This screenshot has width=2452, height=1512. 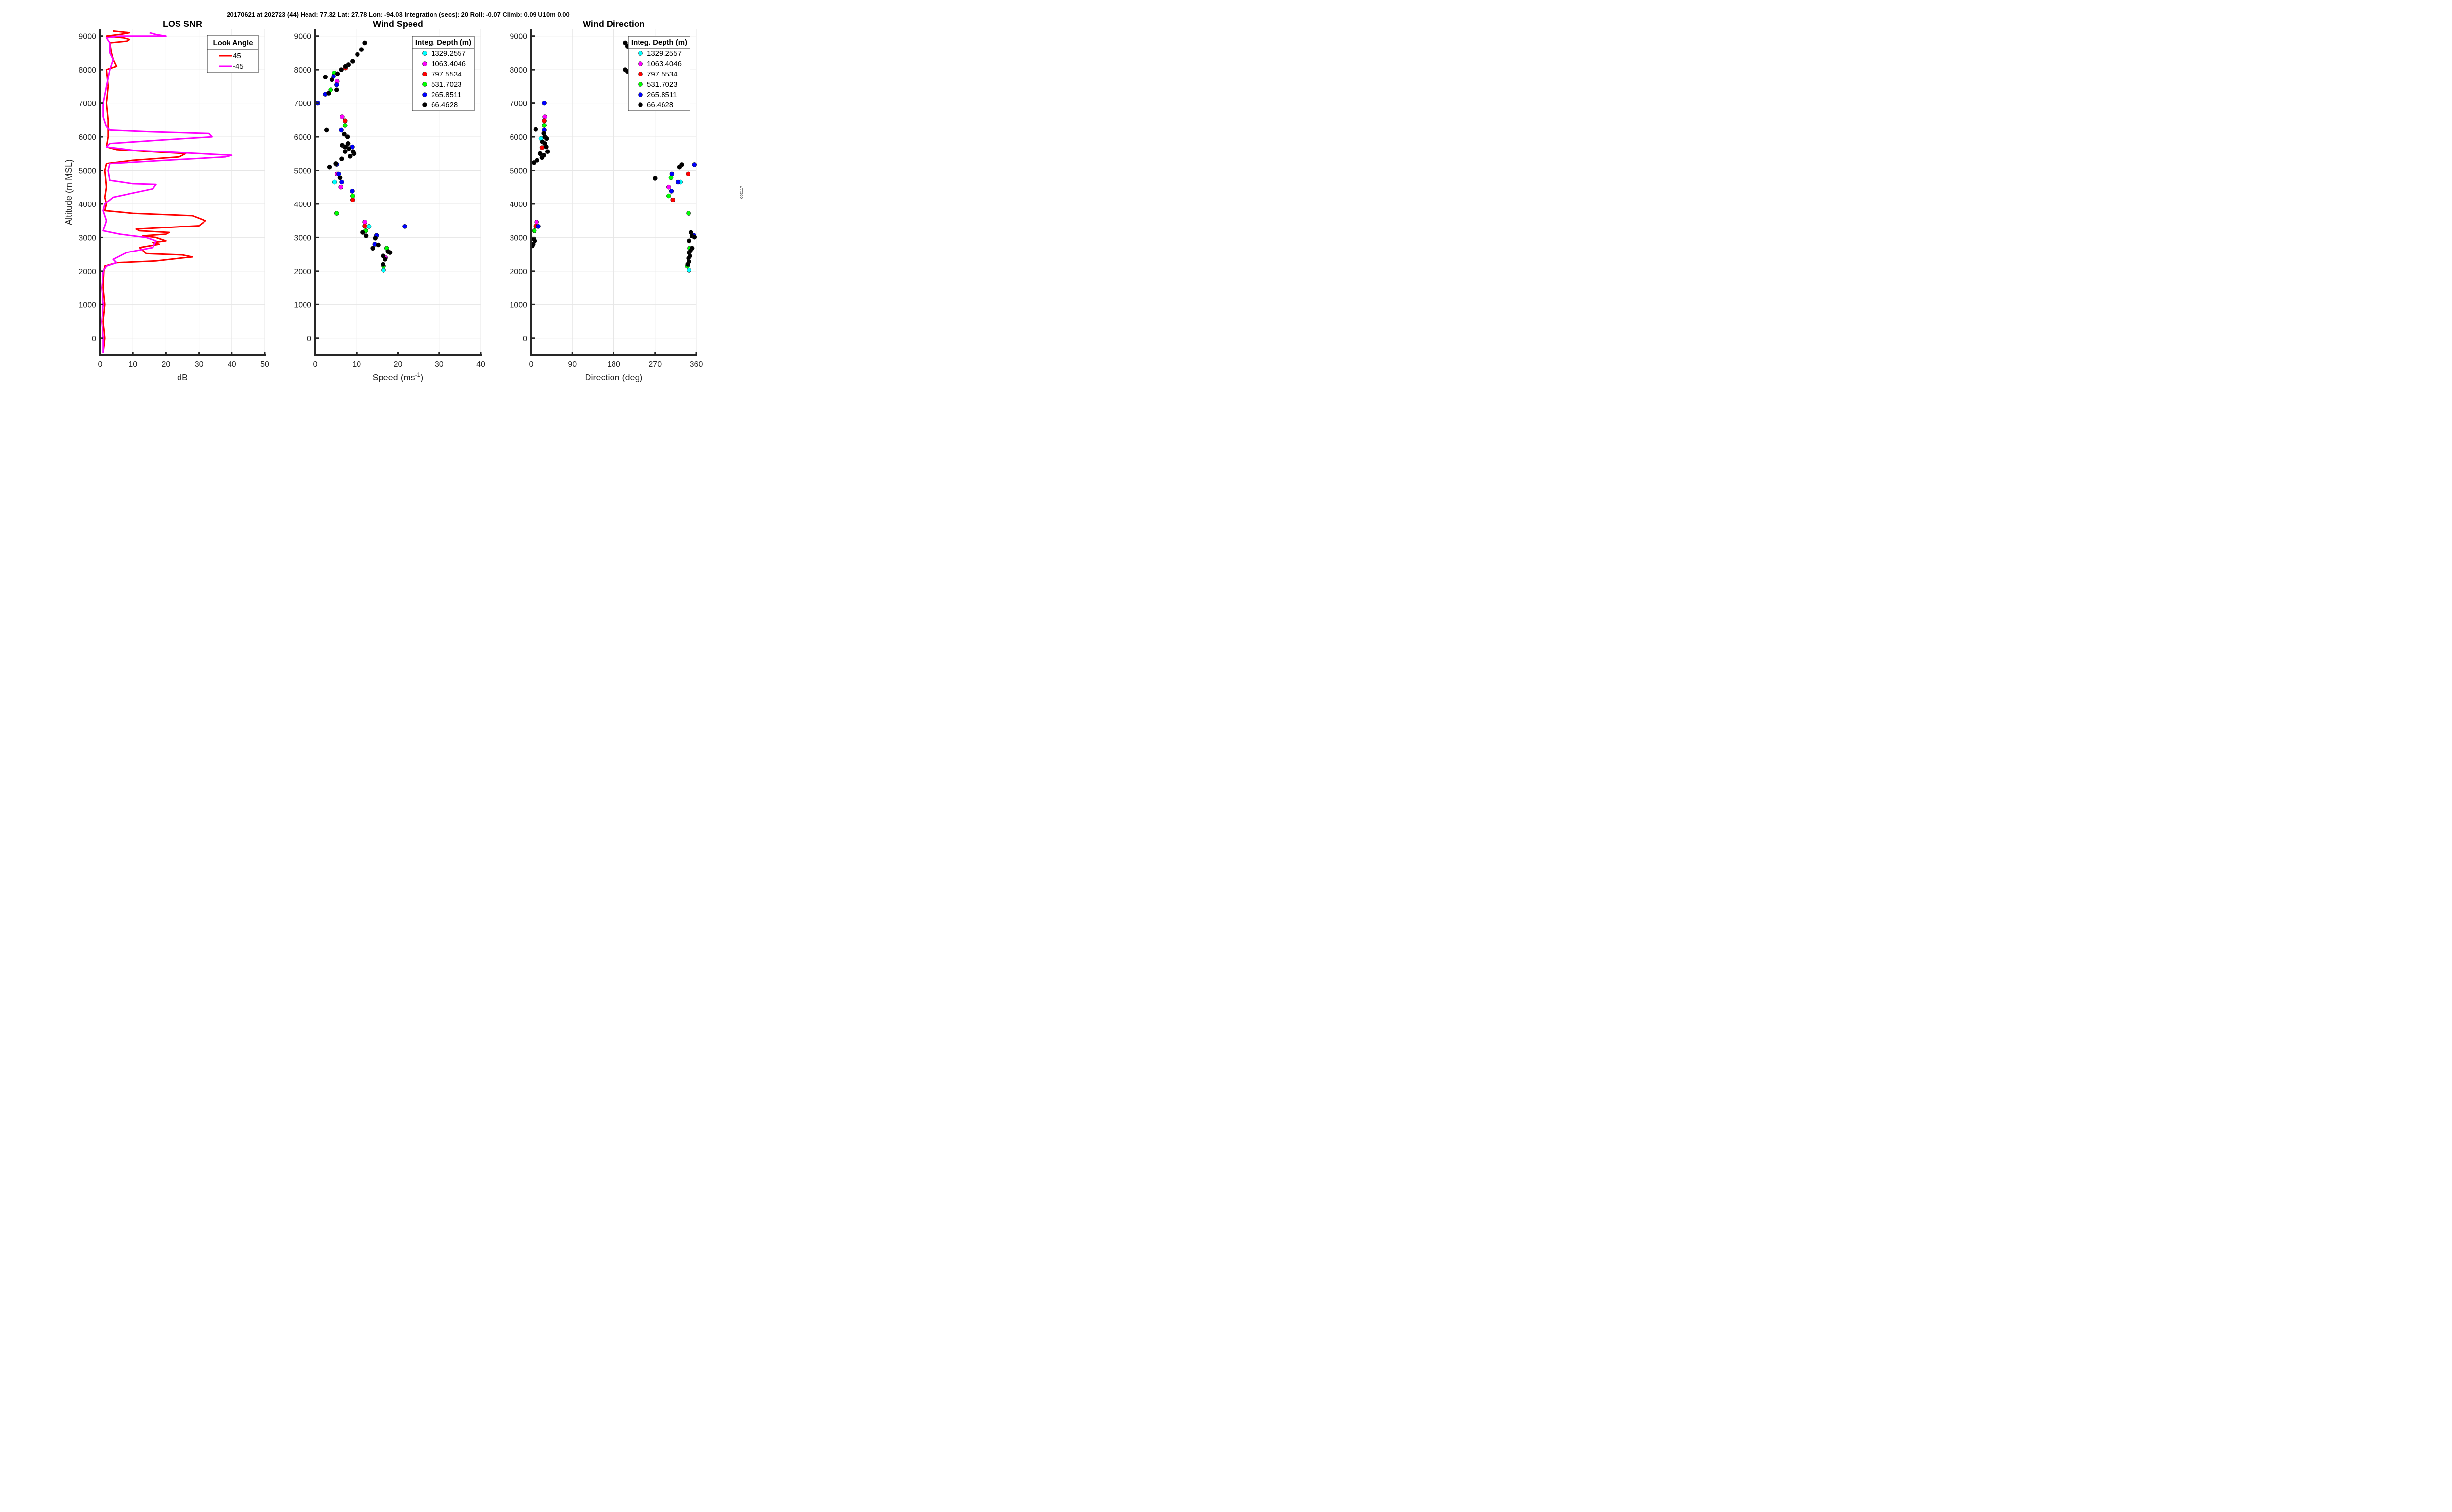 What do you see at coordinates (264, 364) in the screenshot?
I see `x-tick-label: 50` at bounding box center [264, 364].